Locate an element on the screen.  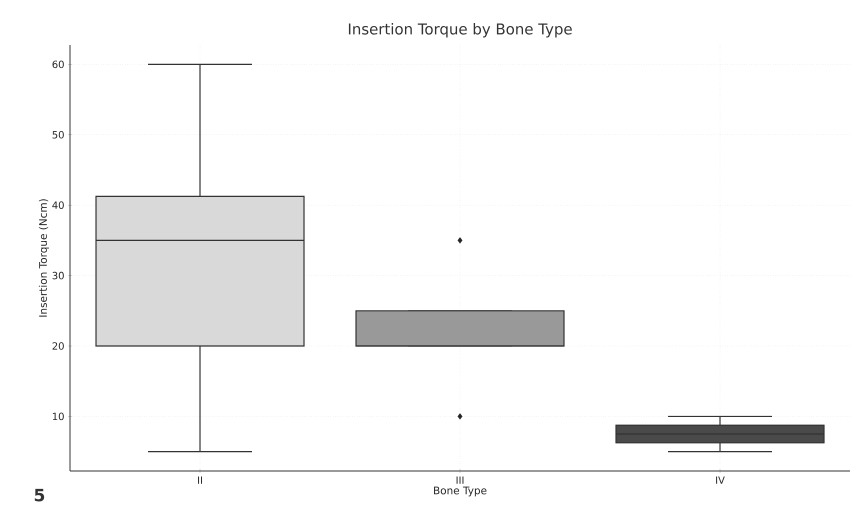
y-tick-label: 40 is located at coordinates (58, 205).